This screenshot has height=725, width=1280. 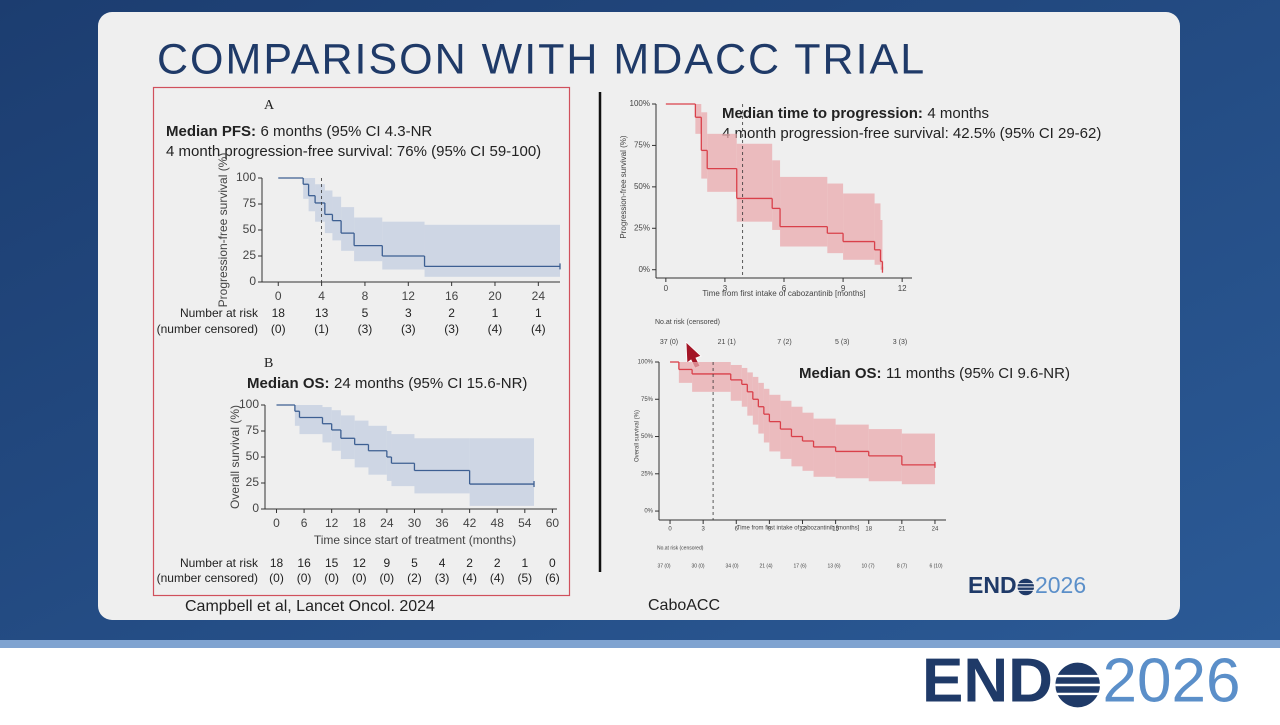 What do you see at coordinates (647, 474) in the screenshot?
I see `y-tick-label: 25%` at bounding box center [647, 474].